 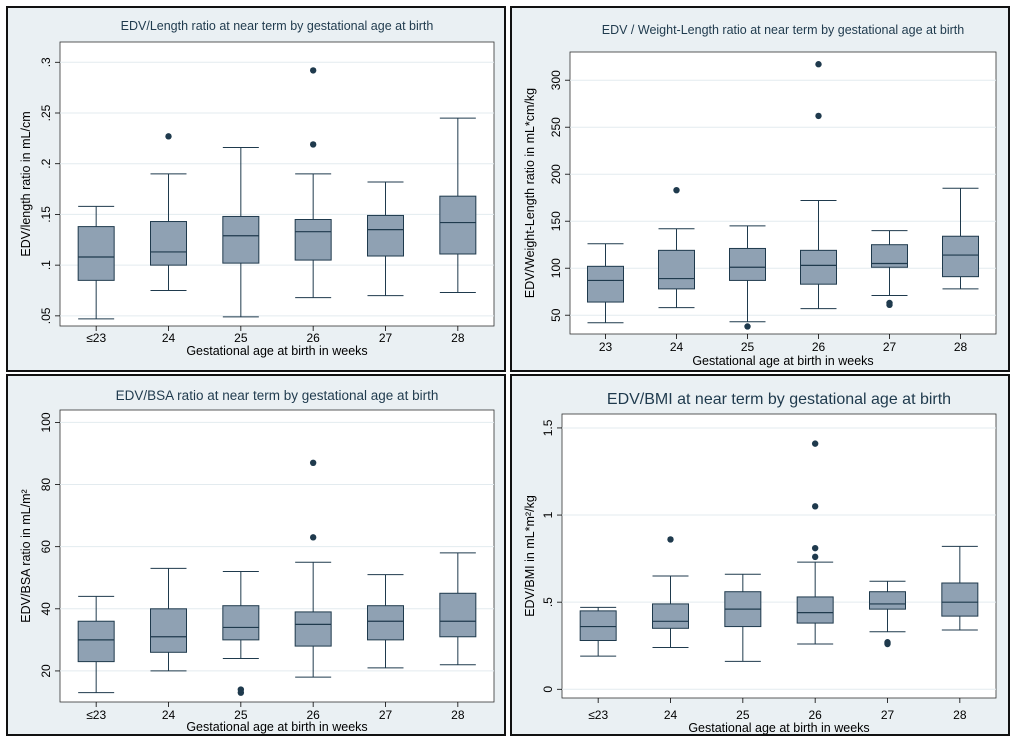 What do you see at coordinates (26, 555) in the screenshot?
I see `y-axis-label: EDV/BSA ratio in mL/m²` at bounding box center [26, 555].